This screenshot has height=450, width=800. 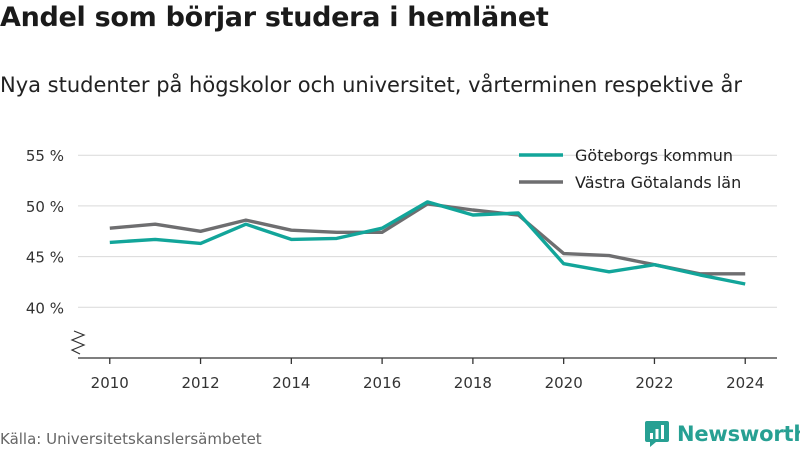 I want to click on brand-logo: Newsworthy, so click(x=722, y=434).